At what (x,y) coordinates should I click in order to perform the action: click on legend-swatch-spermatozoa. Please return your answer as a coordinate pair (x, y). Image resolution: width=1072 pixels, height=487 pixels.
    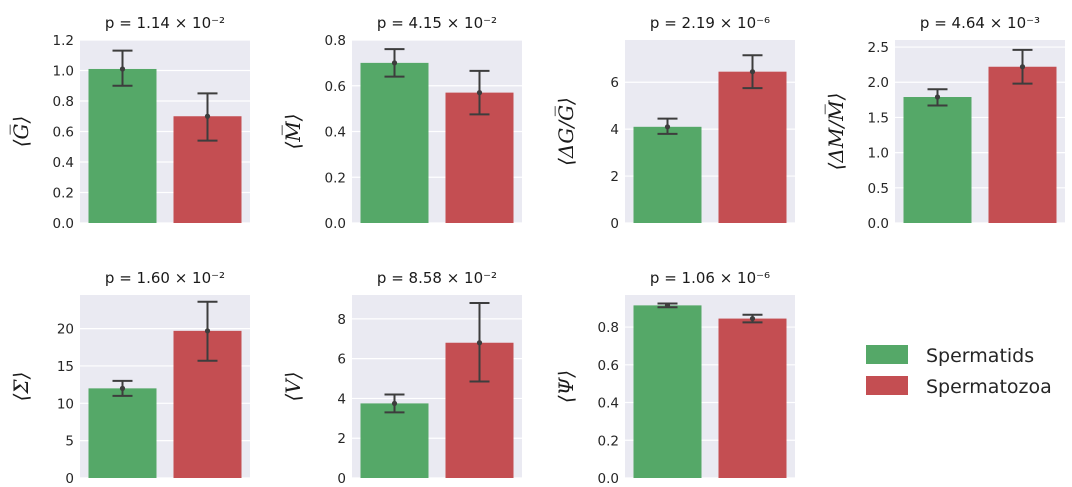
    Looking at the image, I should click on (887, 385).